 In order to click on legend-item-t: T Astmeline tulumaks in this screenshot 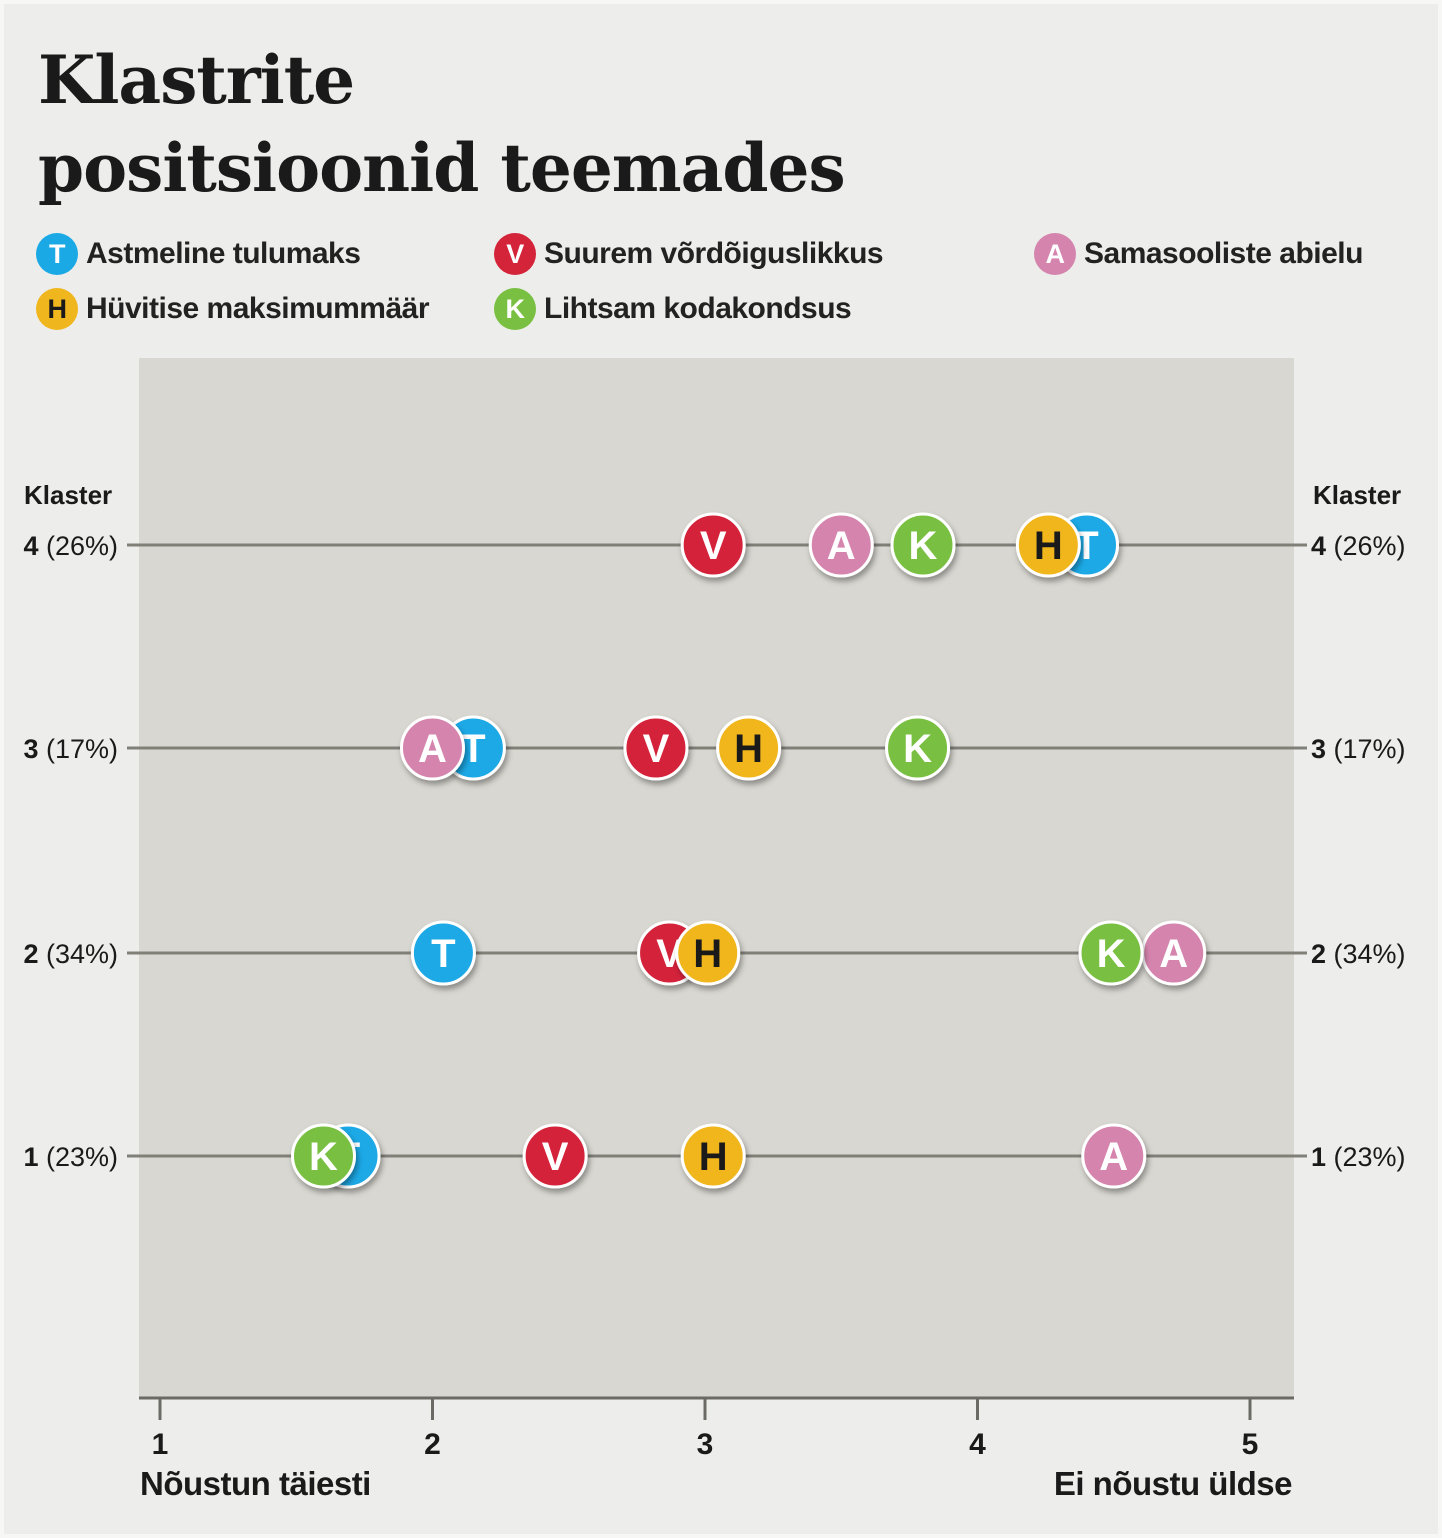, I will do `click(198, 254)`.